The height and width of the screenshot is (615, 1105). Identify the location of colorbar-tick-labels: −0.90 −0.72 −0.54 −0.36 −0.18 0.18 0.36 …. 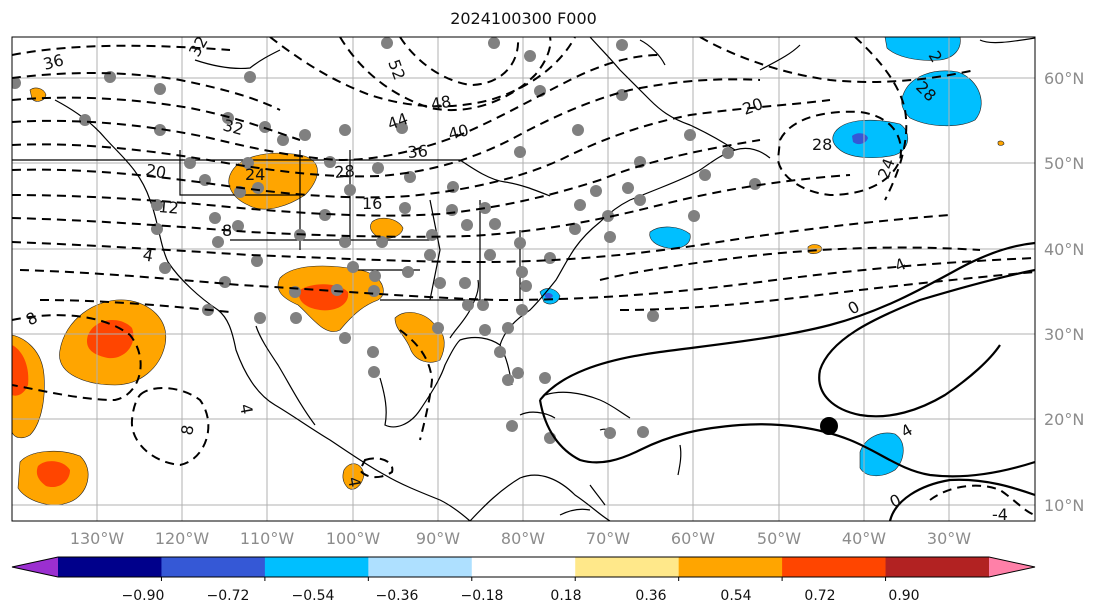
(521, 596).